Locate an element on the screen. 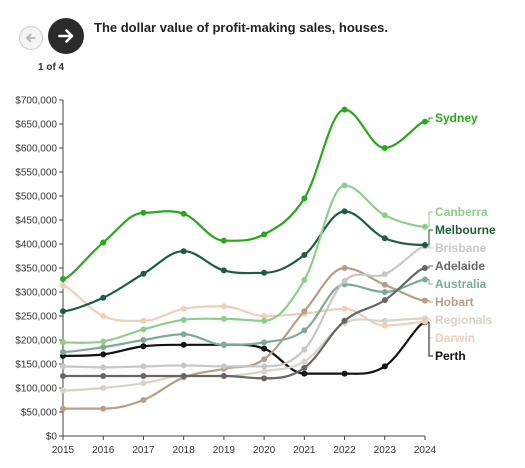 The width and height of the screenshot is (525, 468). x-tick-label: 2023 is located at coordinates (385, 450).